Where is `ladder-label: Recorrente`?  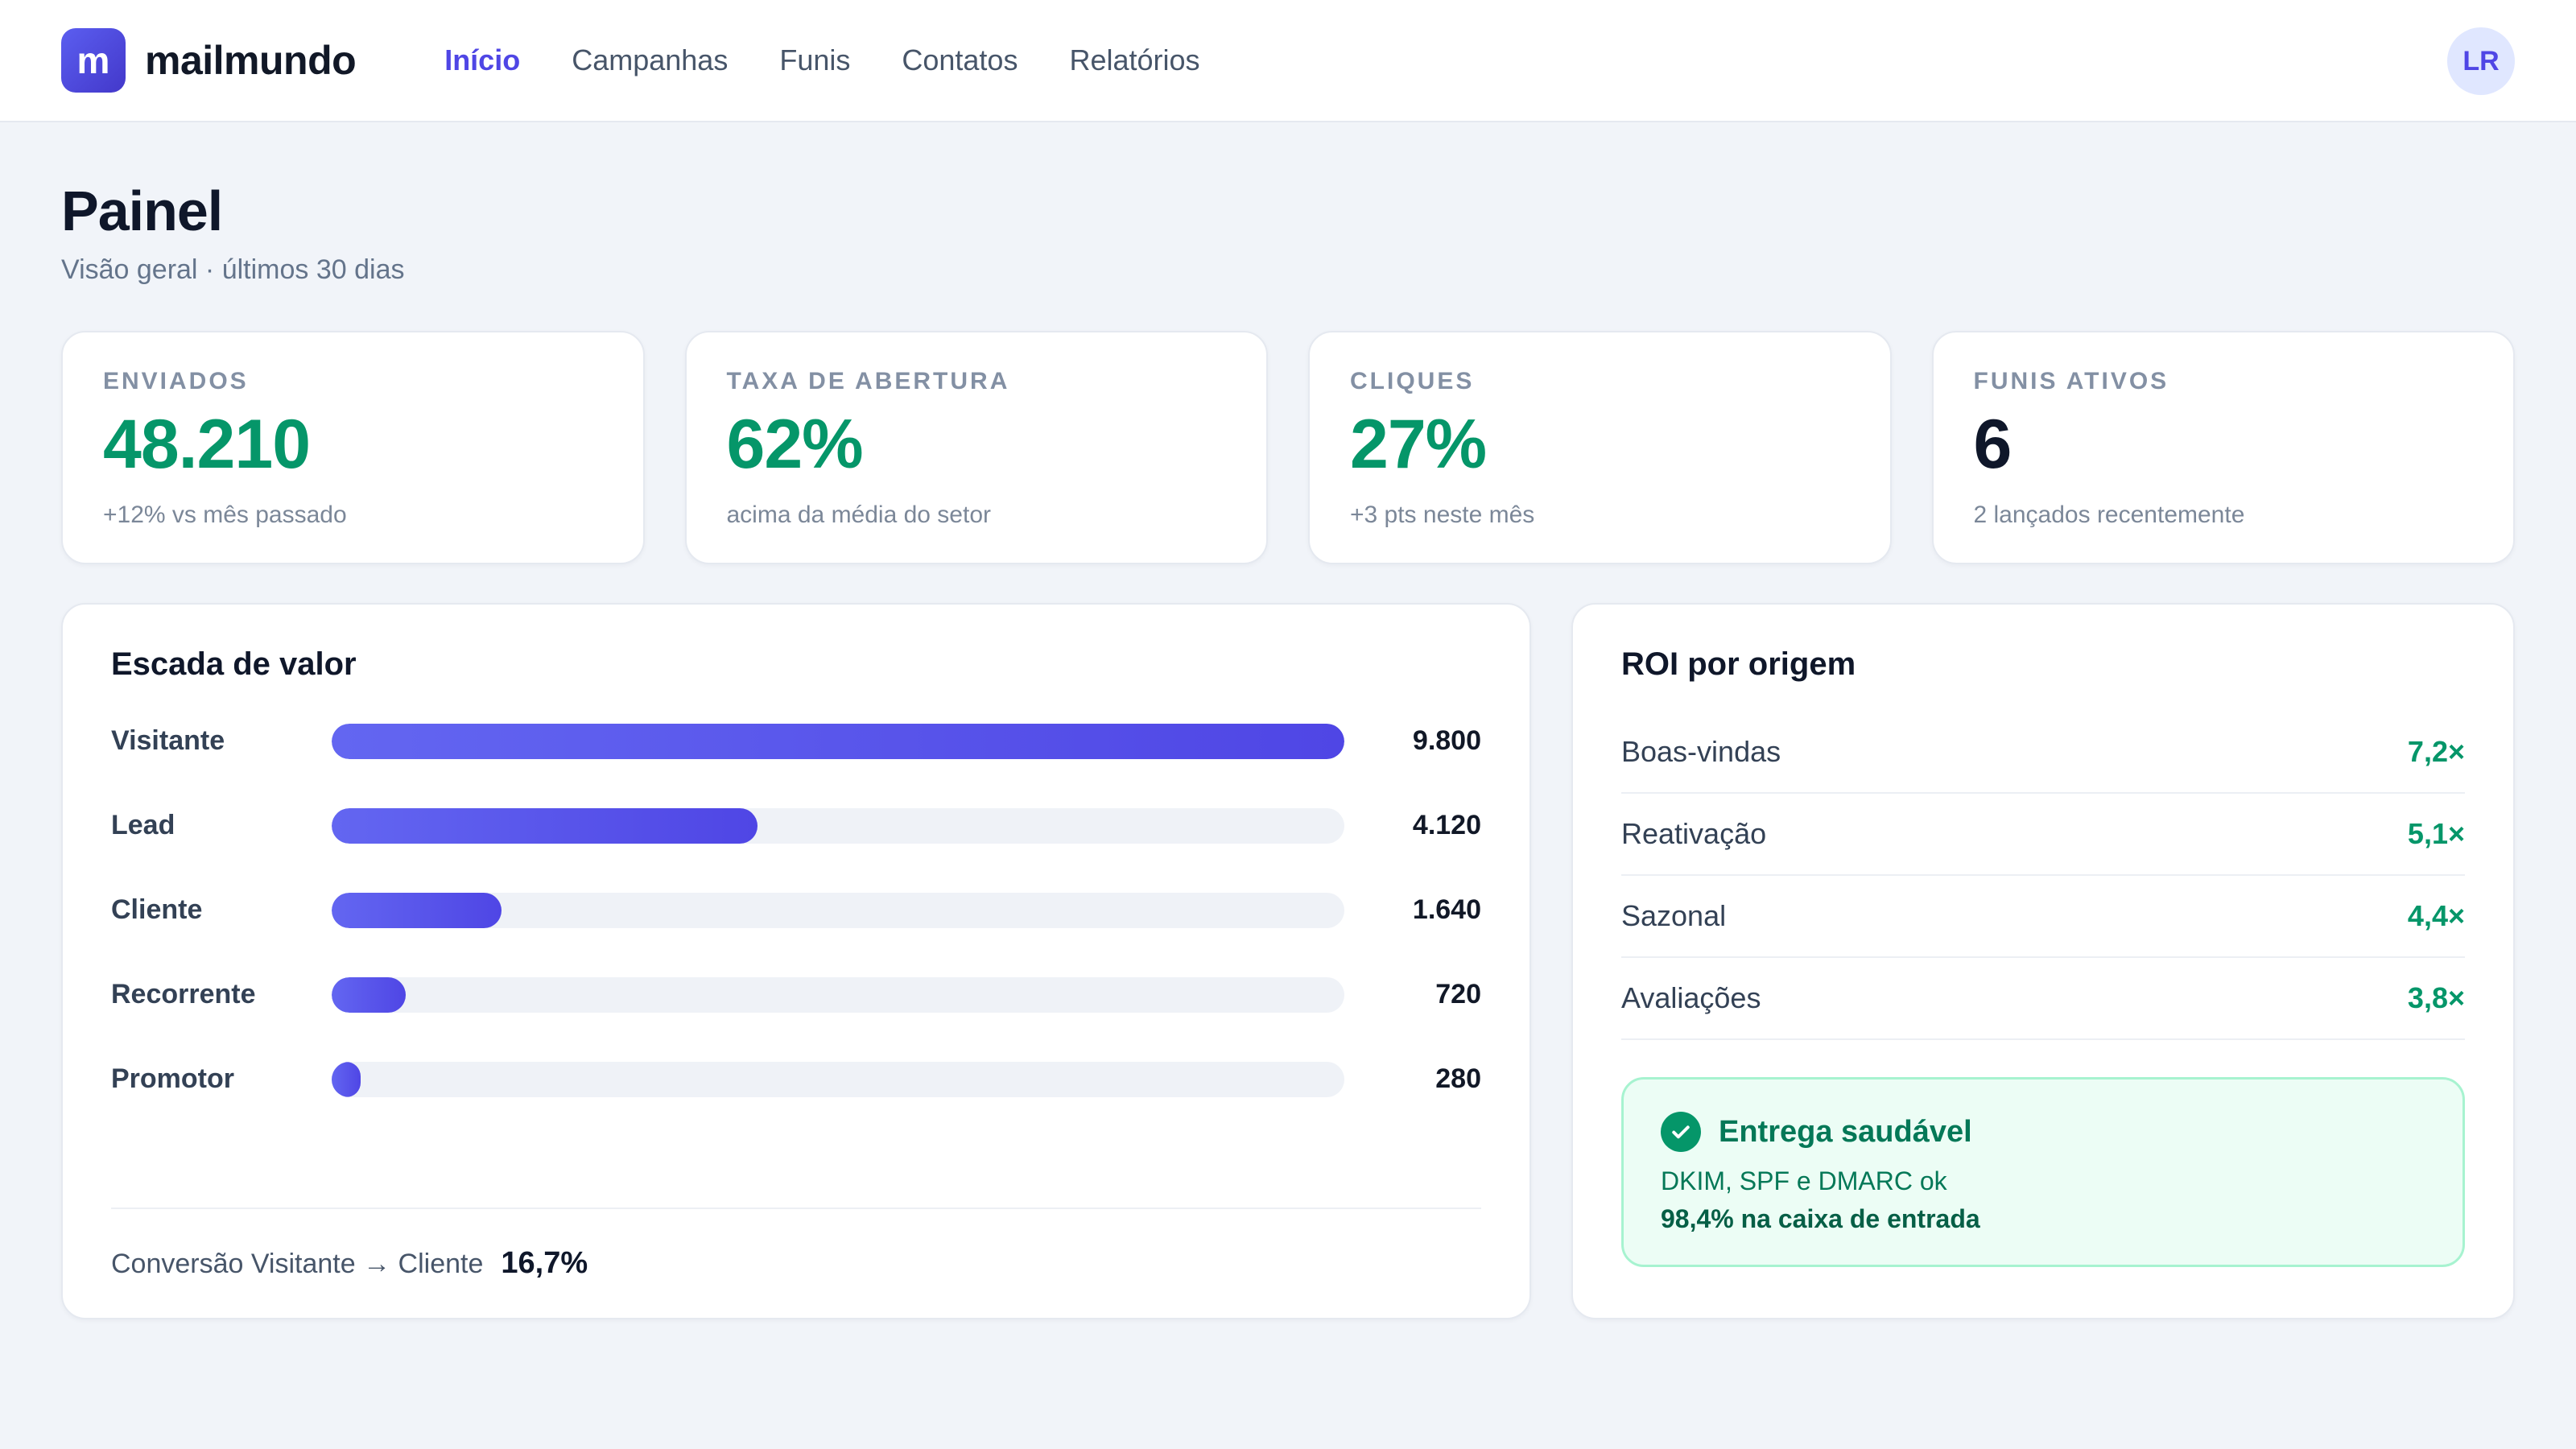
ladder-label: Recorrente is located at coordinates (183, 994).